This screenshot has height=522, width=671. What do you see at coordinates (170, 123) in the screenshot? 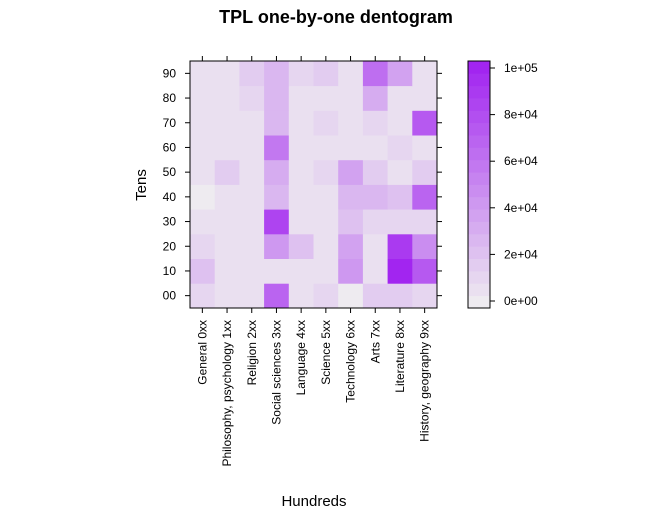
I see `y-tick-label: 70` at bounding box center [170, 123].